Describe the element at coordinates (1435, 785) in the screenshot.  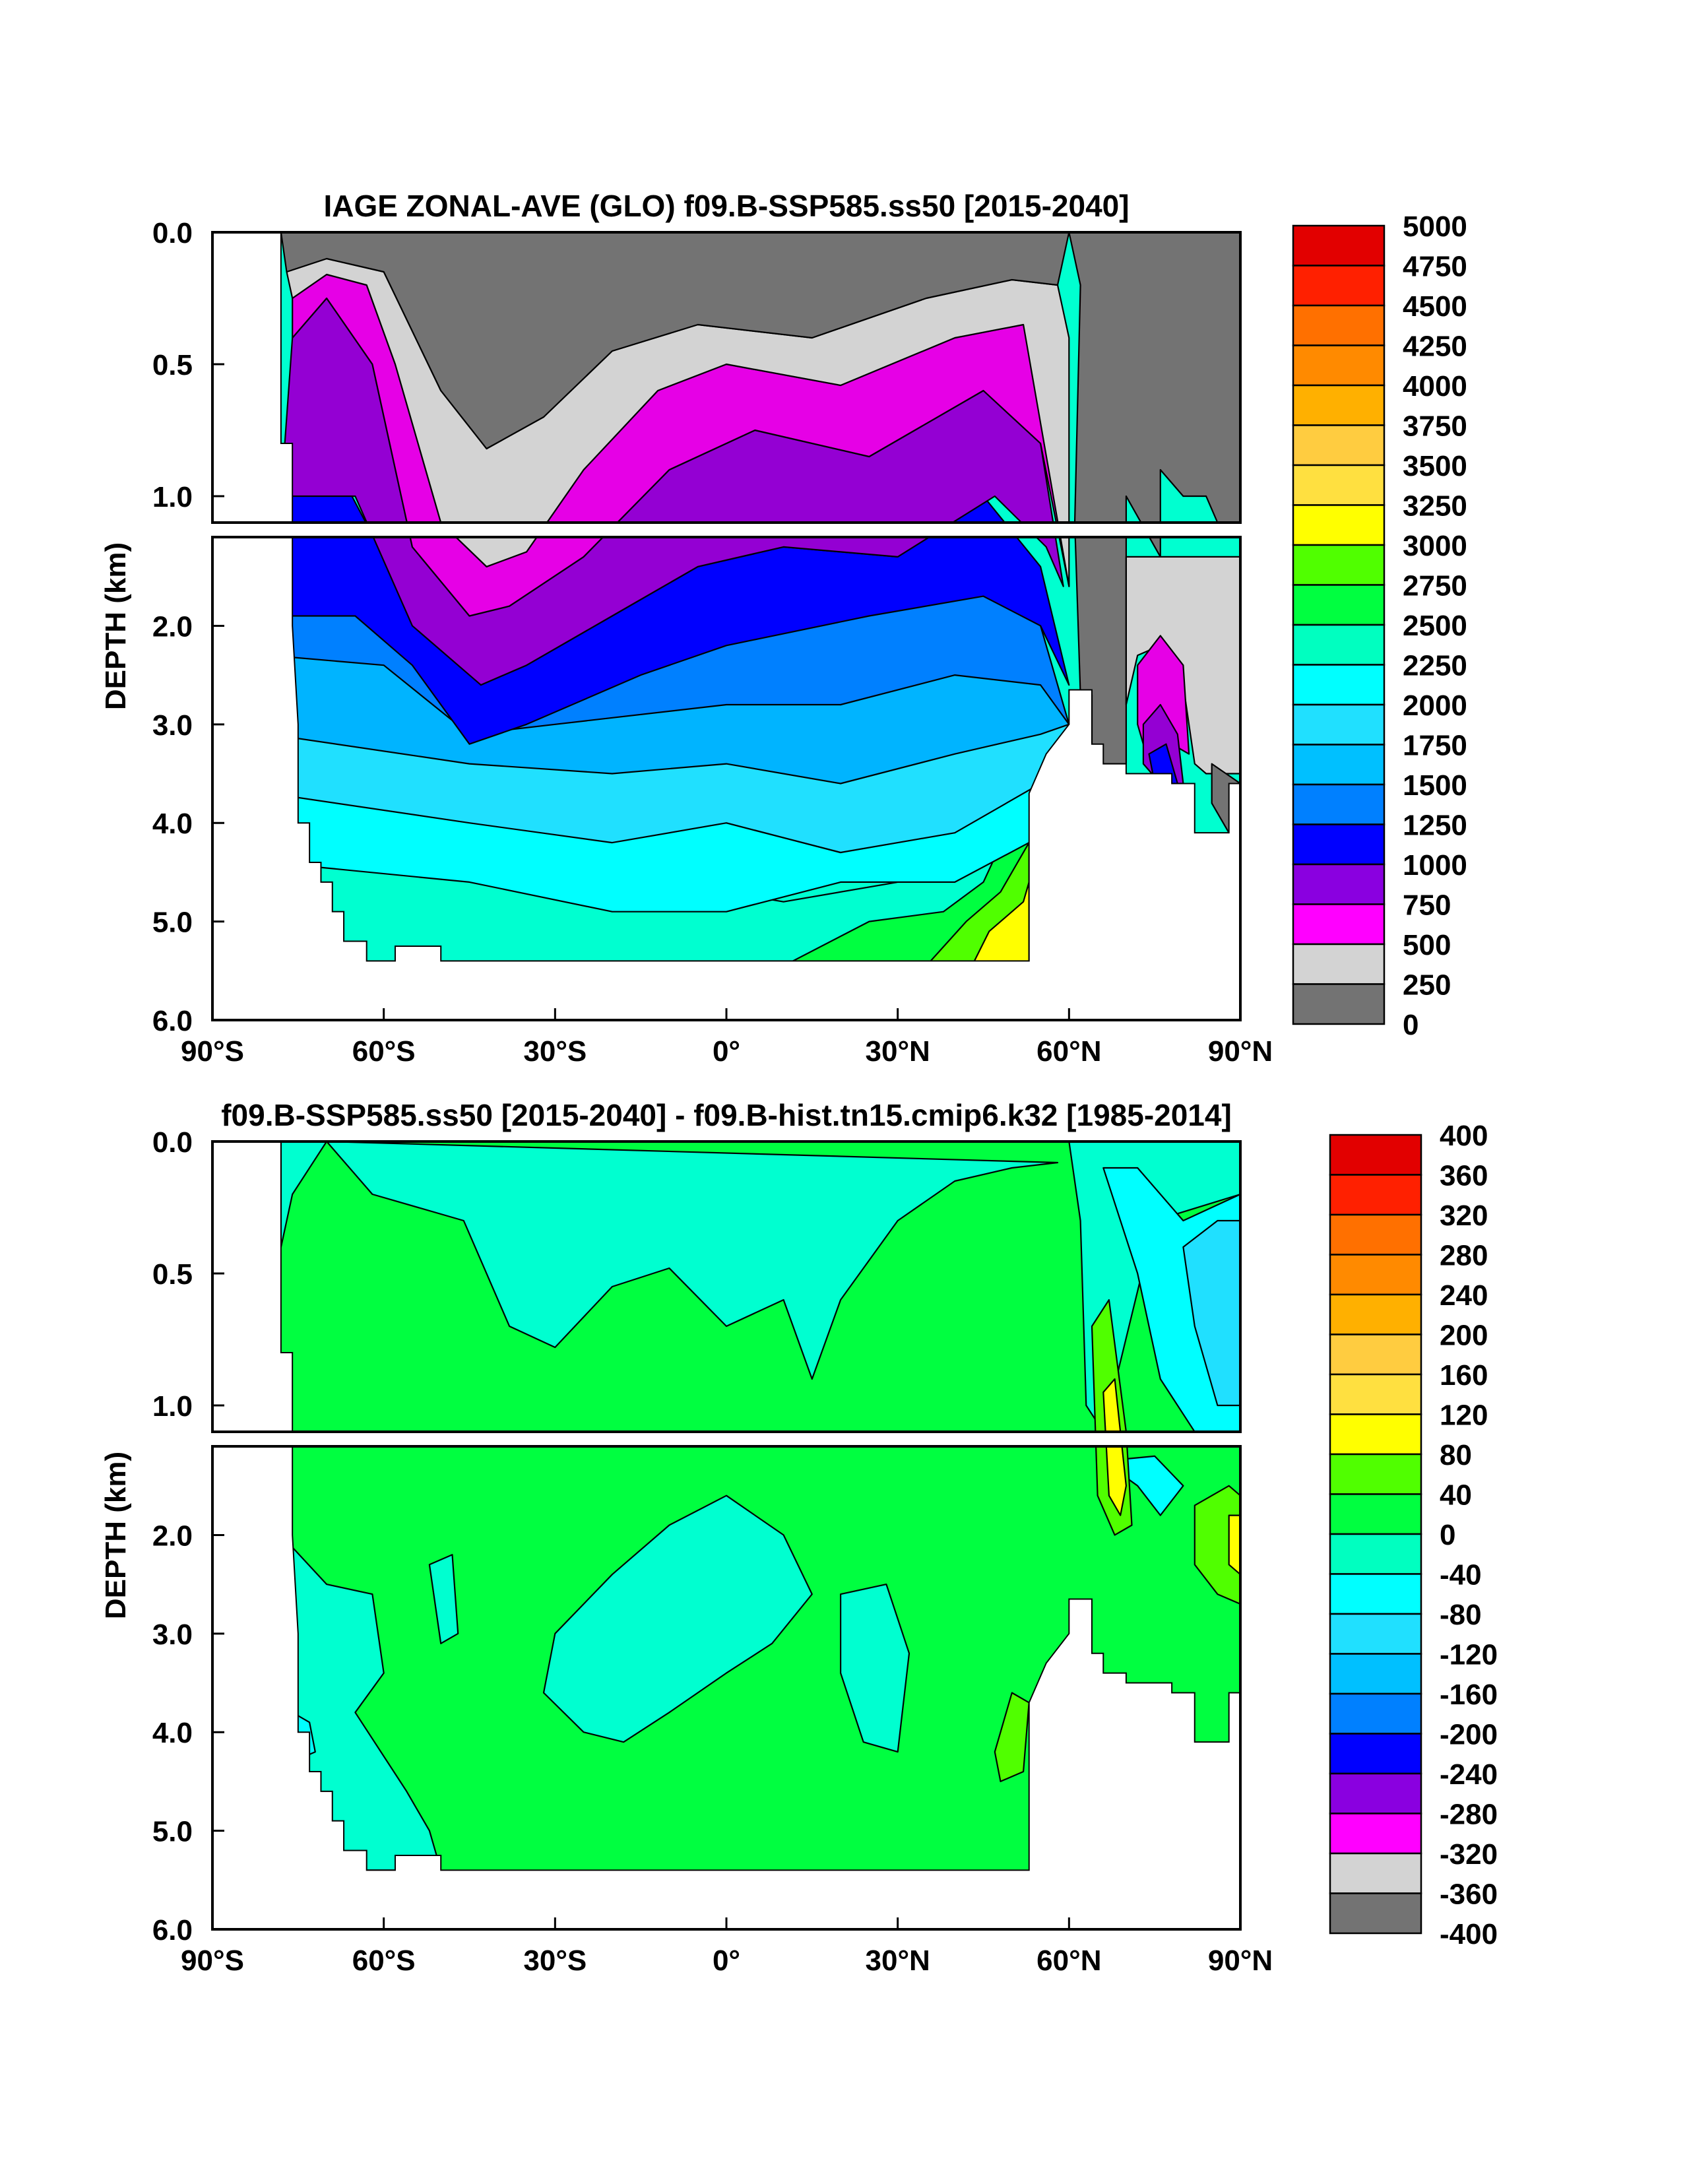
I see `colorbar-label: 1500` at that location.